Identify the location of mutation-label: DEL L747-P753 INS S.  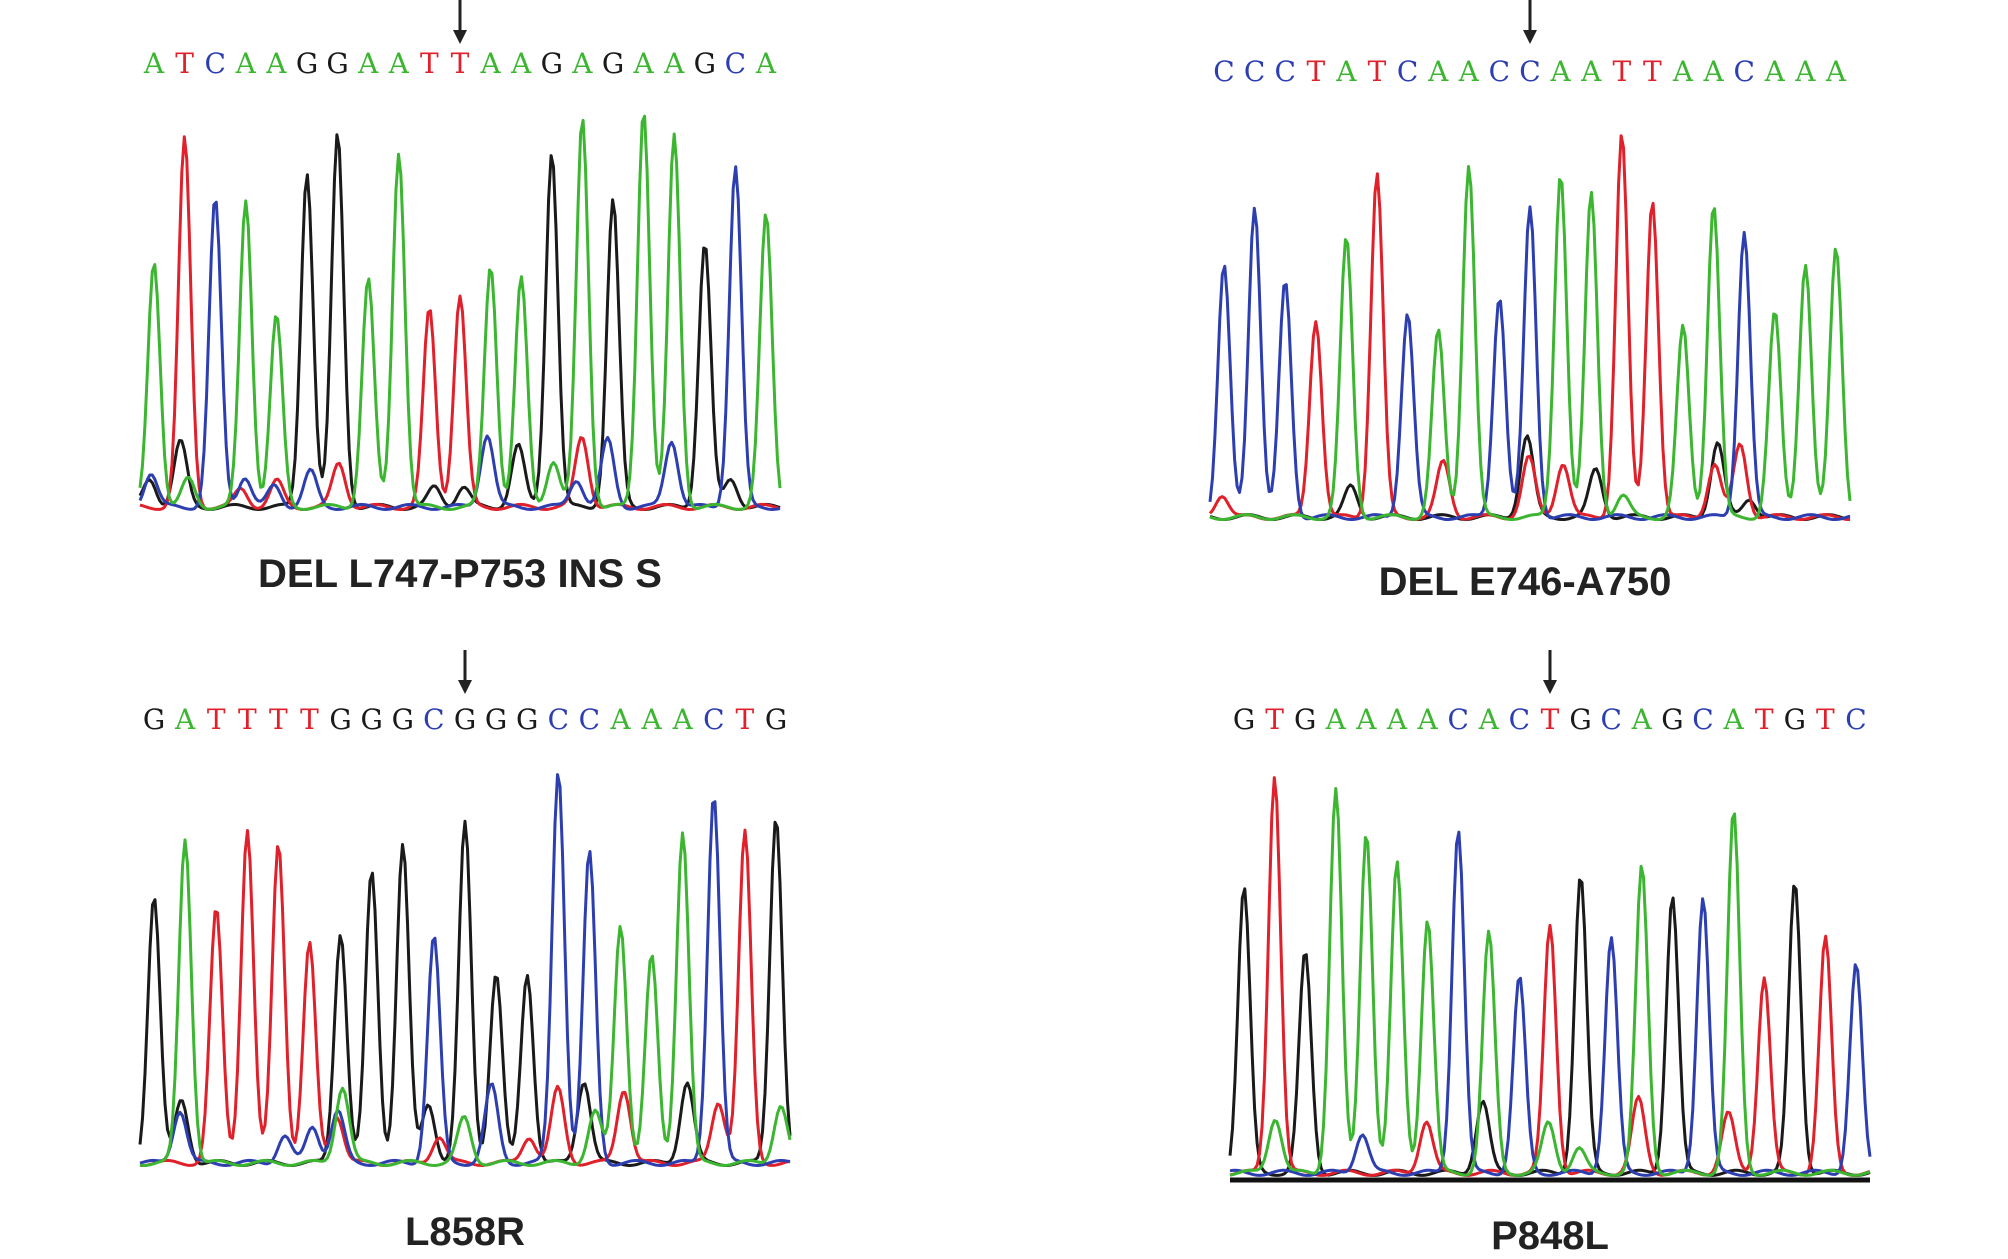
(460, 574).